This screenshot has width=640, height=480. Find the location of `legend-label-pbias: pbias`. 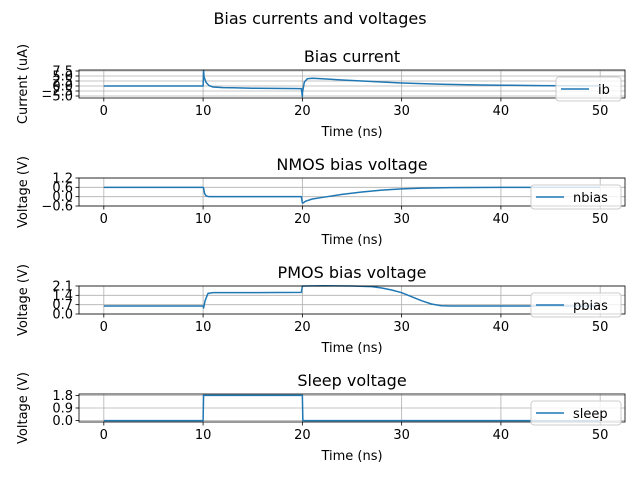

legend-label-pbias: pbias is located at coordinates (590, 306).